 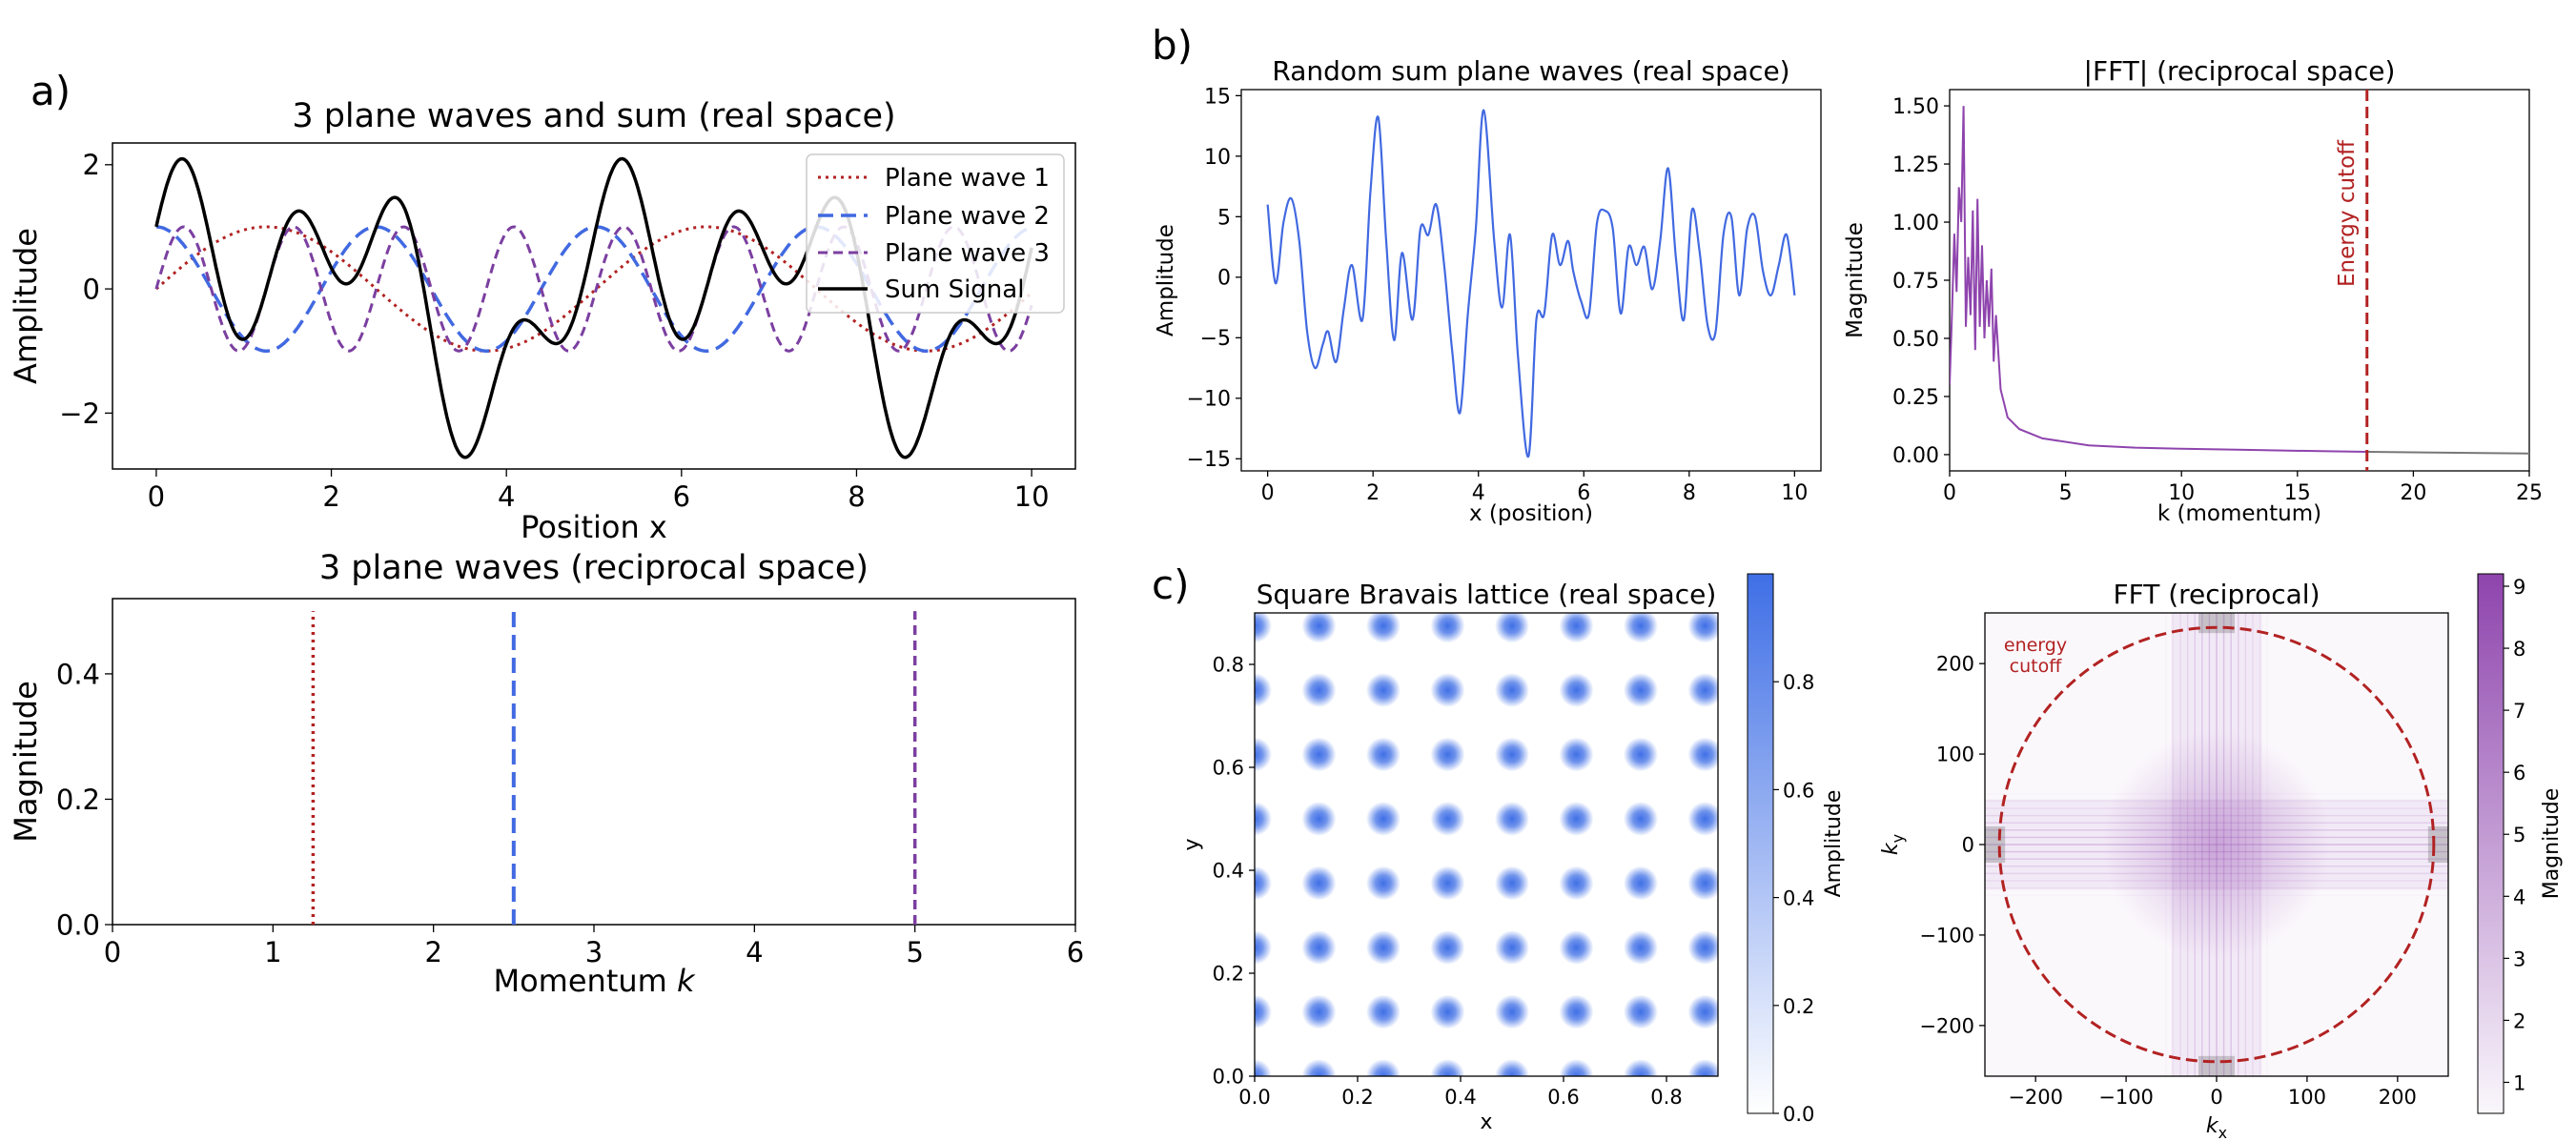 What do you see at coordinates (1955, 664) in the screenshot?
I see `y-tick-label: 200` at bounding box center [1955, 664].